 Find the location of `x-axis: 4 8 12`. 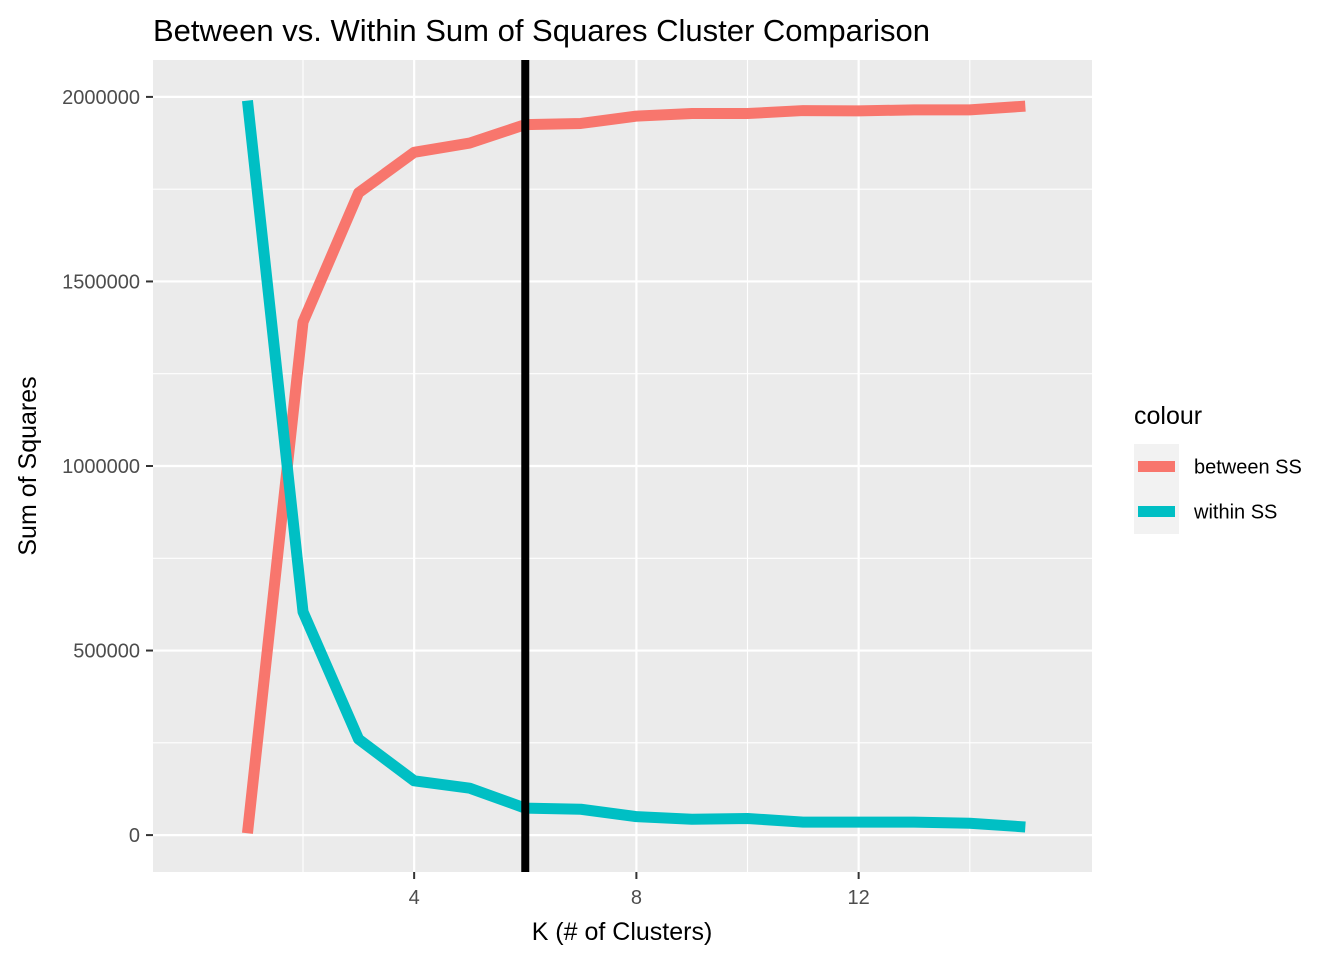

x-axis: 4 8 12 is located at coordinates (639, 890).